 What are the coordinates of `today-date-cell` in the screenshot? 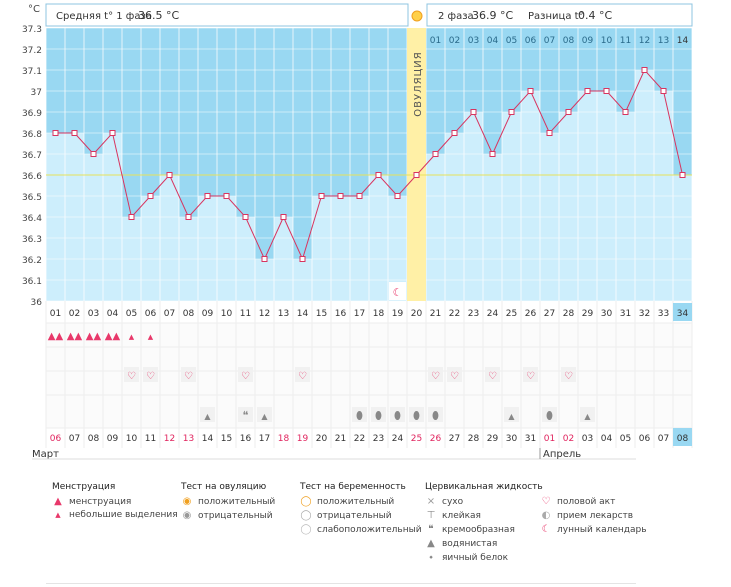 It's located at (682, 437).